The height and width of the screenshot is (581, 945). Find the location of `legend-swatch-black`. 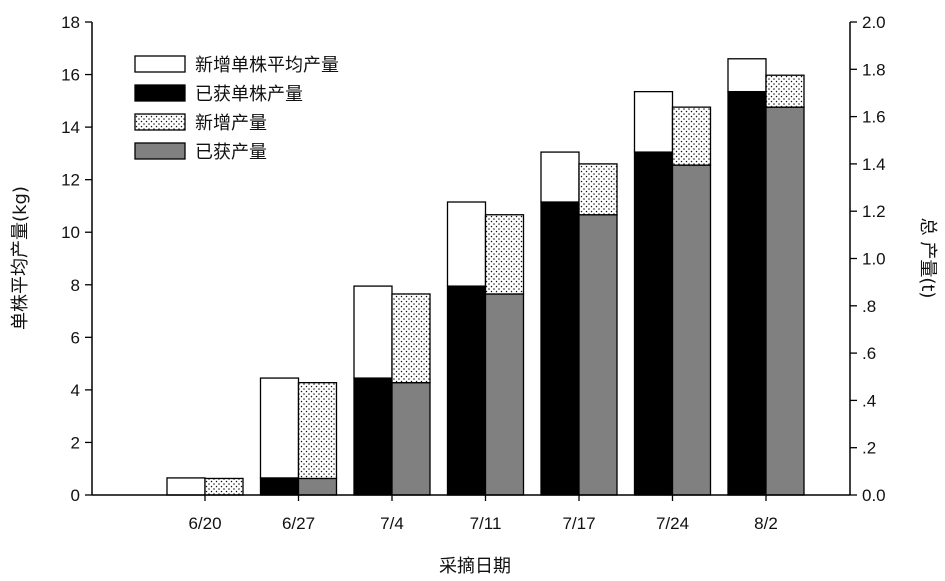

legend-swatch-black is located at coordinates (160, 93).